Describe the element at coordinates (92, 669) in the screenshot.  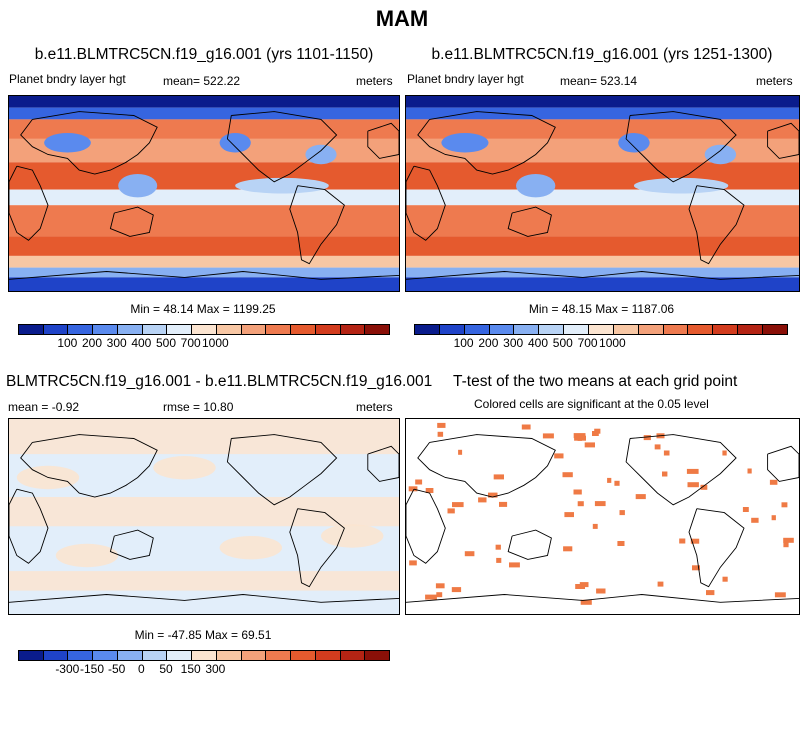
I see `colorbar-tick-label: -150` at that location.